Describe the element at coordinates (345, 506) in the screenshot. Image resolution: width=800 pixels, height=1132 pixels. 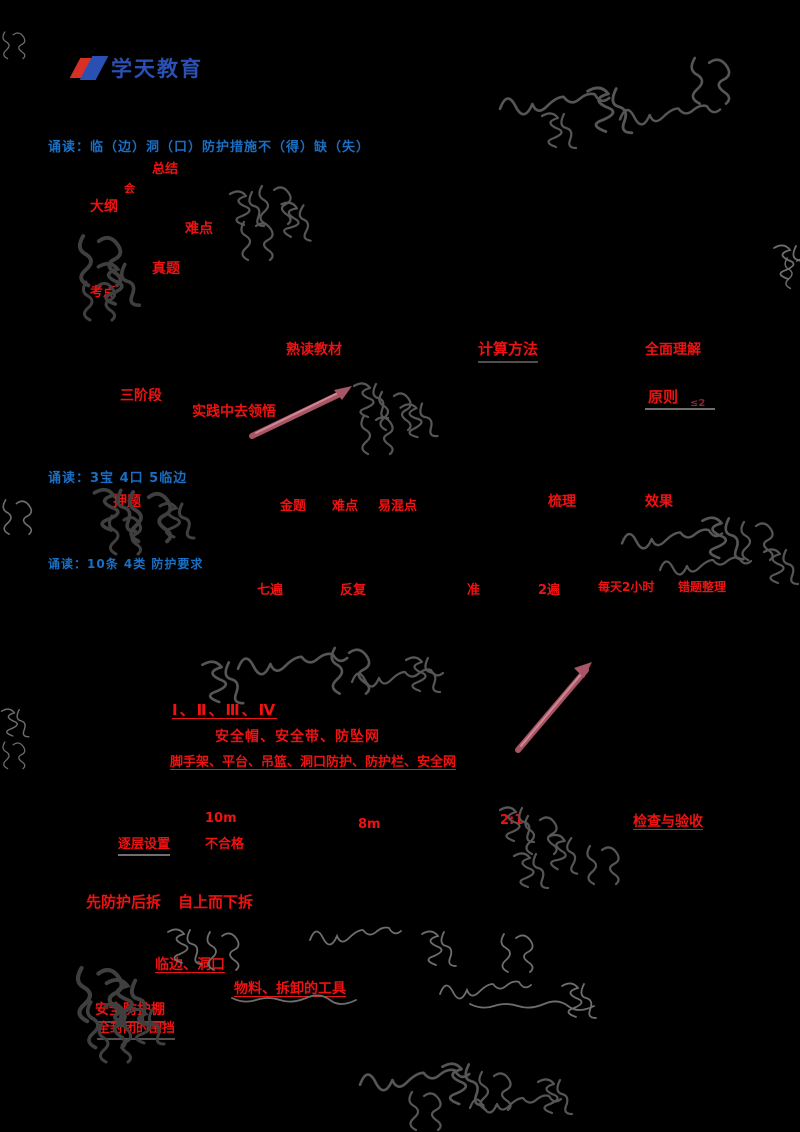
I see `row1-item-3: 难点` at that location.